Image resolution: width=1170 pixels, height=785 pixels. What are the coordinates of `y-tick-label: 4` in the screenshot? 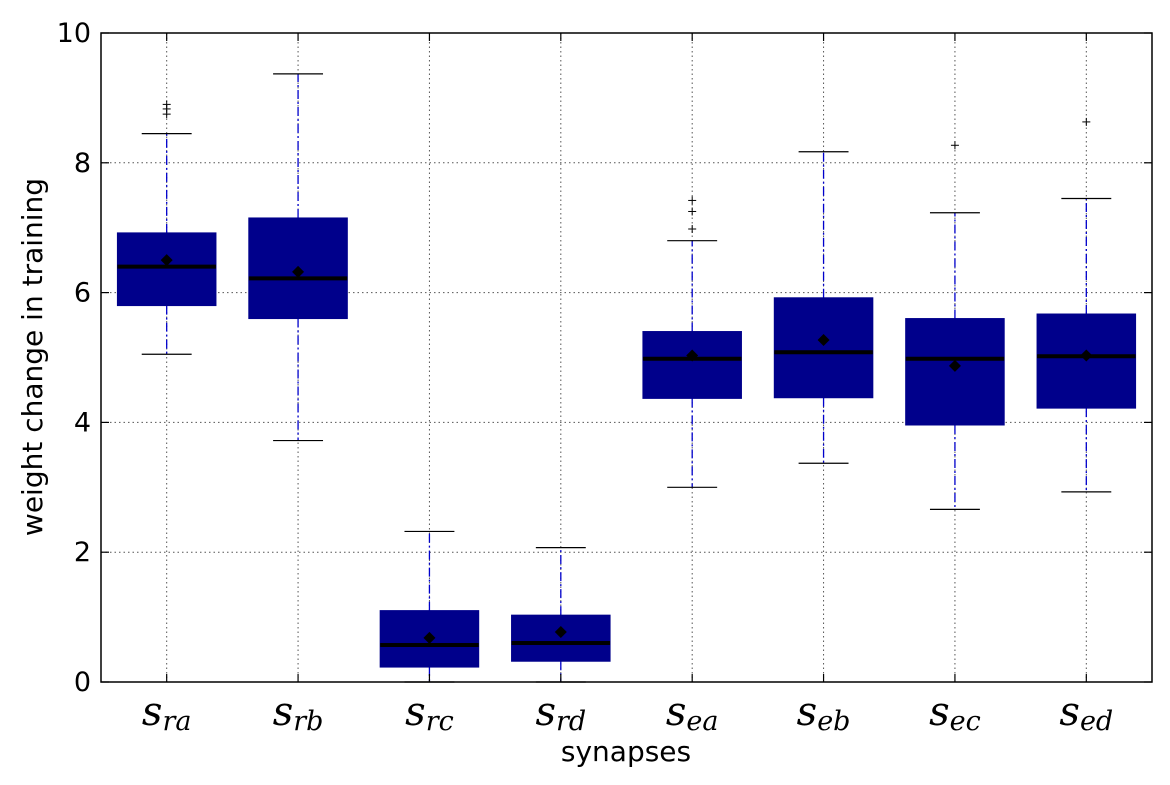 It's located at (82, 422).